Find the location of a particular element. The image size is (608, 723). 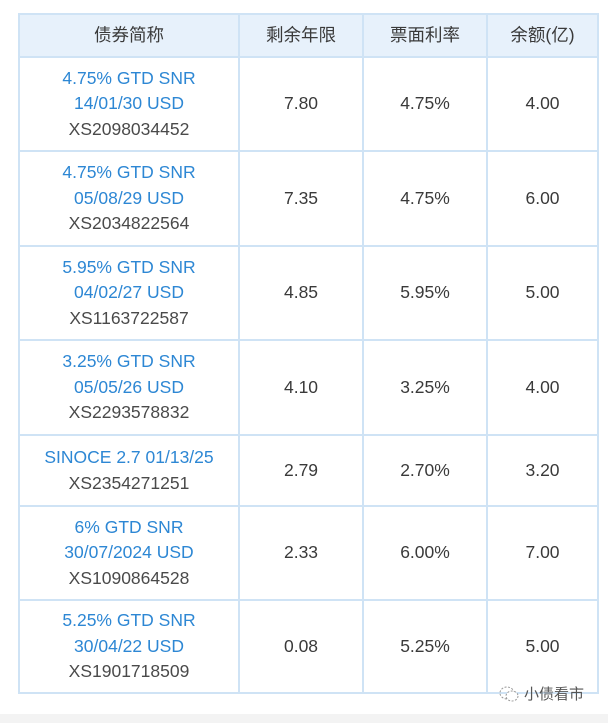

header-balance: 余额(亿) is located at coordinates (542, 35).